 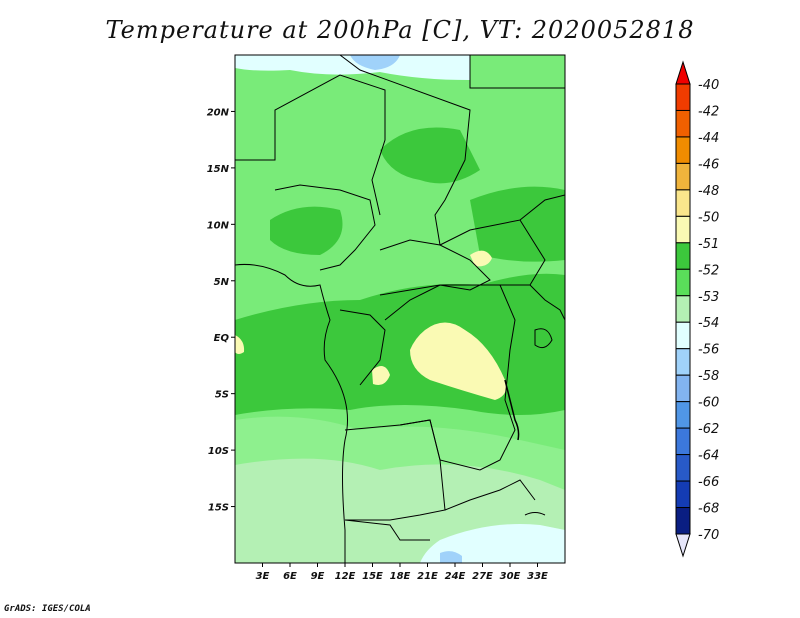 I want to click on field-patch-51-north, so click(x=481, y=258).